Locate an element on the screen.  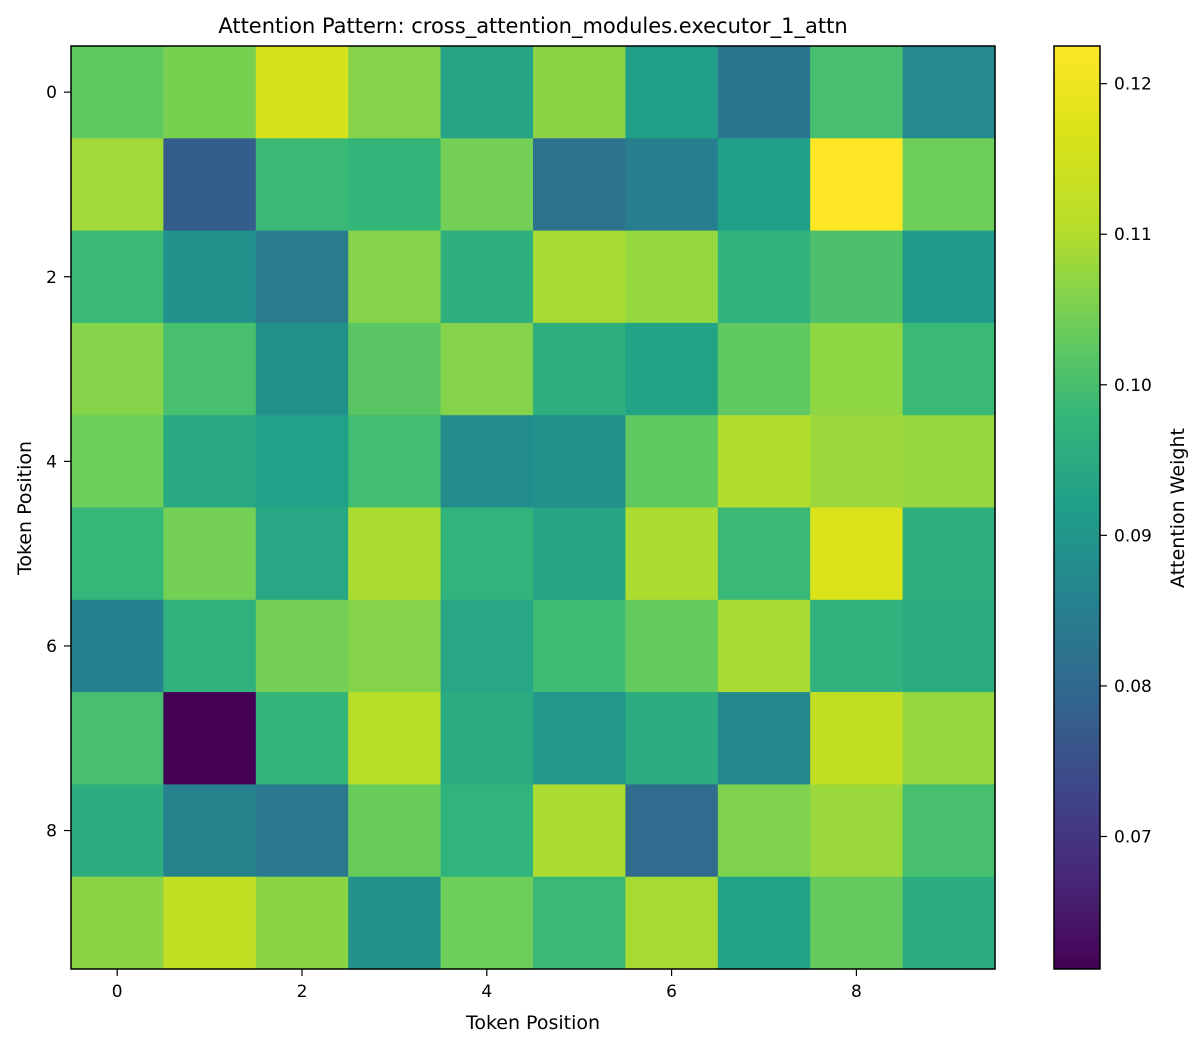
heatmap-cell-r4-c4 is located at coordinates (487, 462).